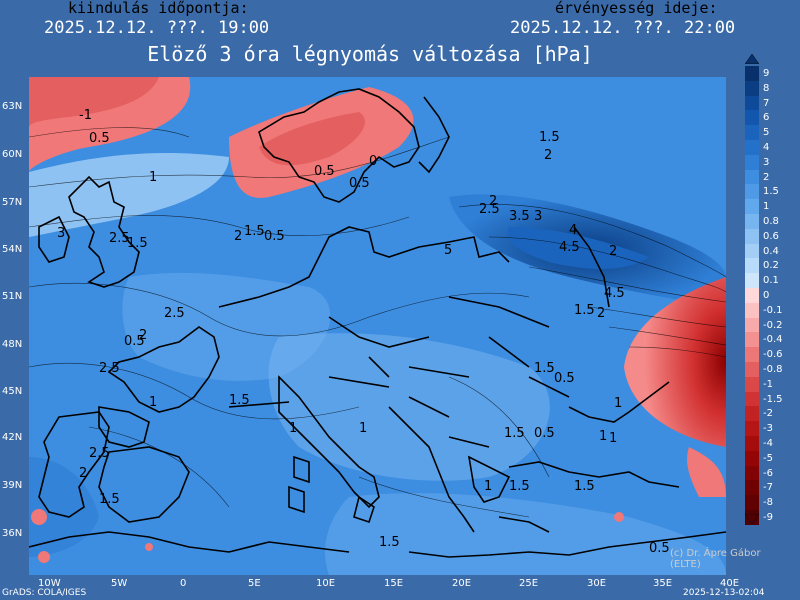 This screenshot has width=800, height=600. Describe the element at coordinates (771, 266) in the screenshot. I see `legend-entry: 0.2` at that location.